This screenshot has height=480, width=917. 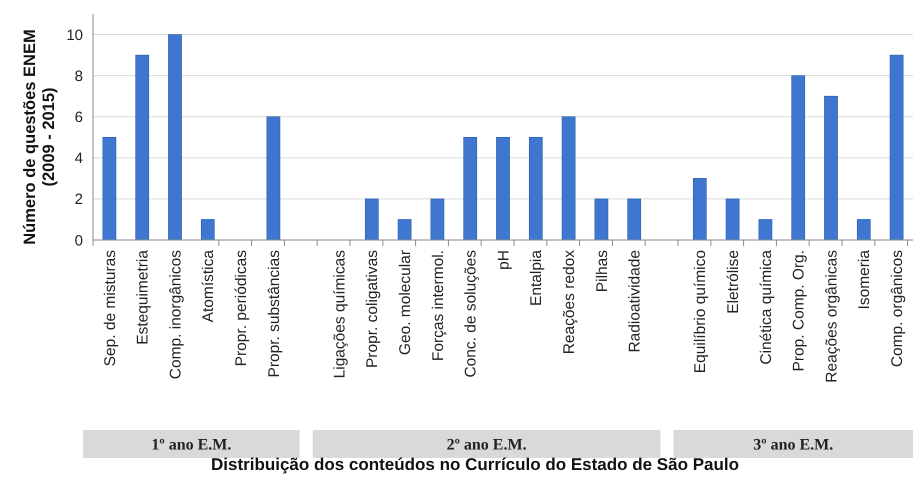 What do you see at coordinates (373, 309) in the screenshot?
I see `x-tick-label: Propr. coligativas` at bounding box center [373, 309].